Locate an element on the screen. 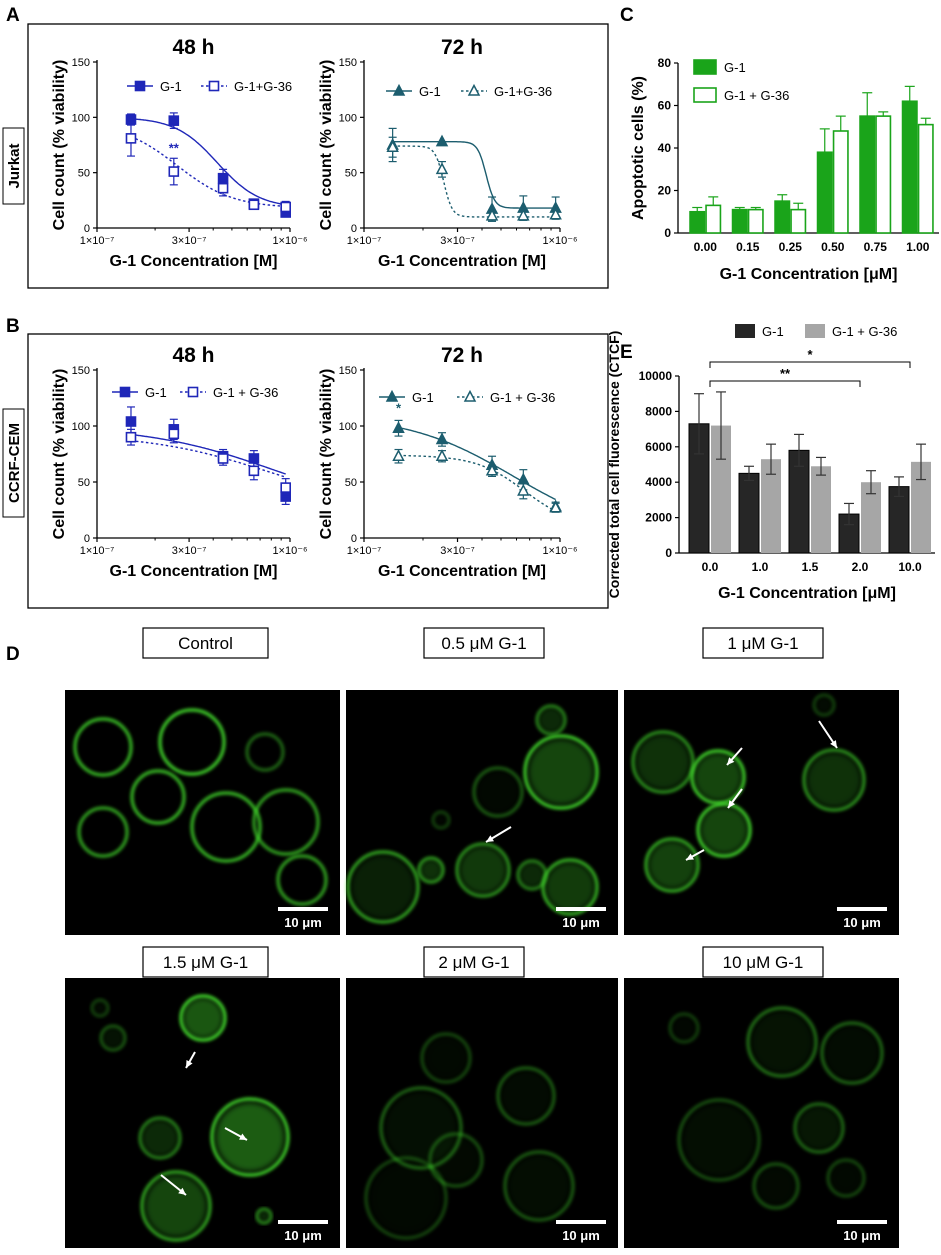  fit-curve is located at coordinates (208, 454).